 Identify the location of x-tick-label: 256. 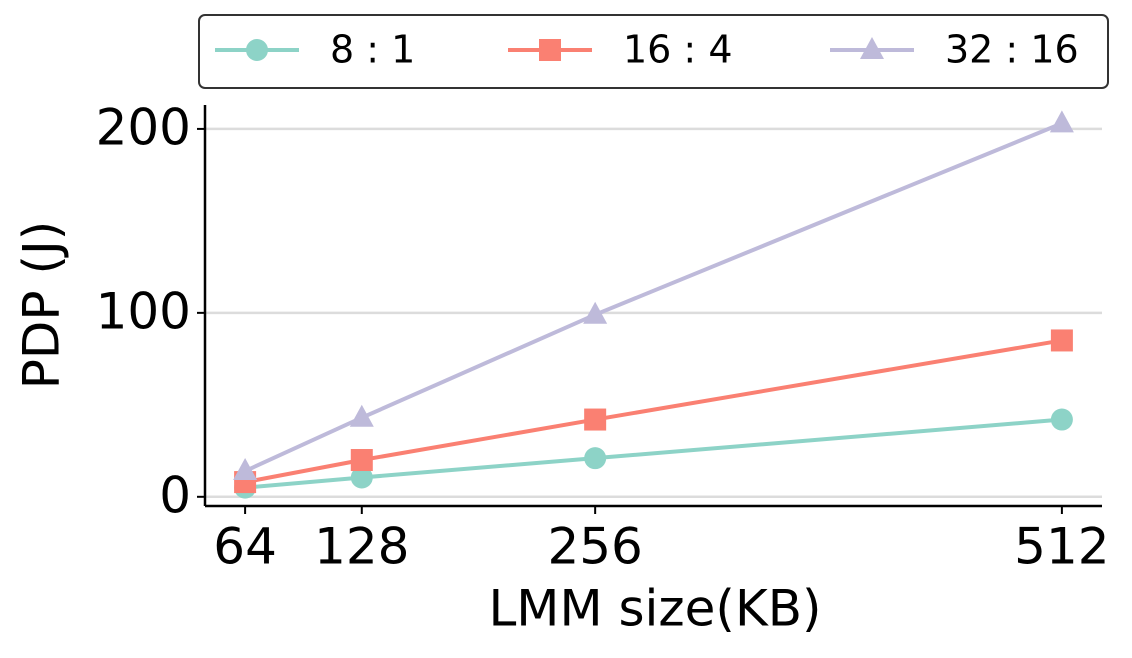
(594, 547).